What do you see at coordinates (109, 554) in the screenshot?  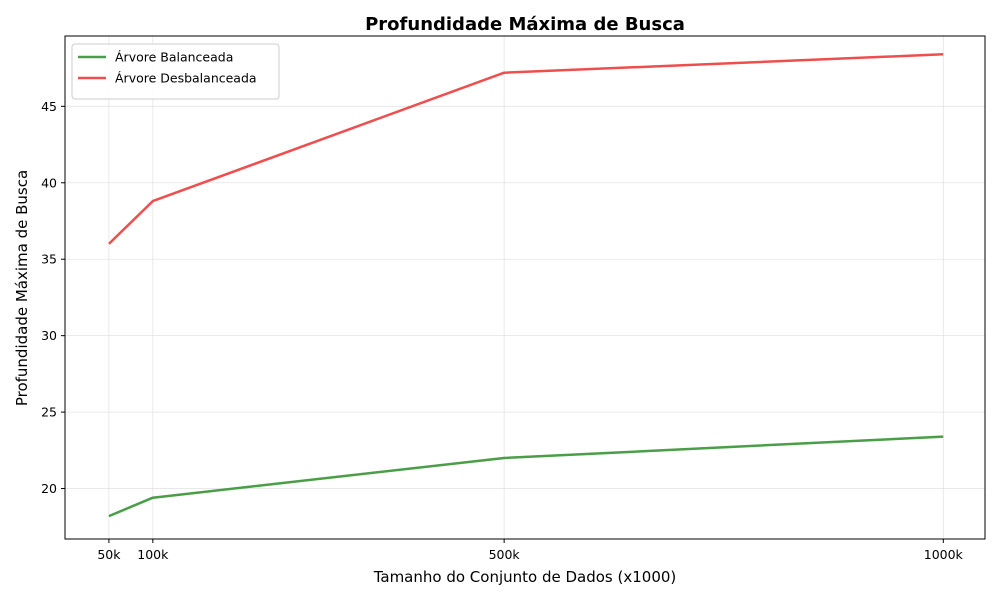 I see `x-tick-label: 50k` at bounding box center [109, 554].